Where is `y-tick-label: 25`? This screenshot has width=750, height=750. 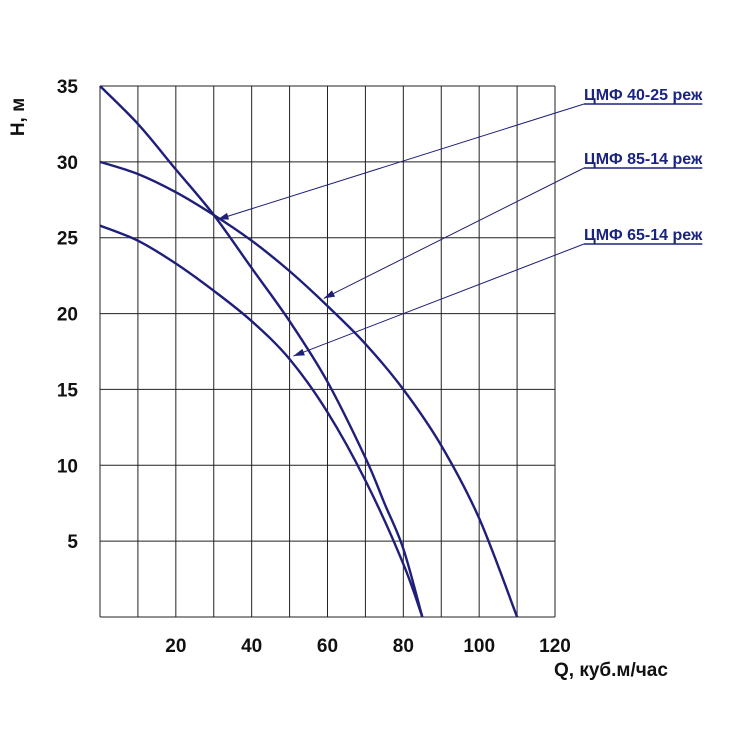
y-tick-label: 25 is located at coordinates (68, 239).